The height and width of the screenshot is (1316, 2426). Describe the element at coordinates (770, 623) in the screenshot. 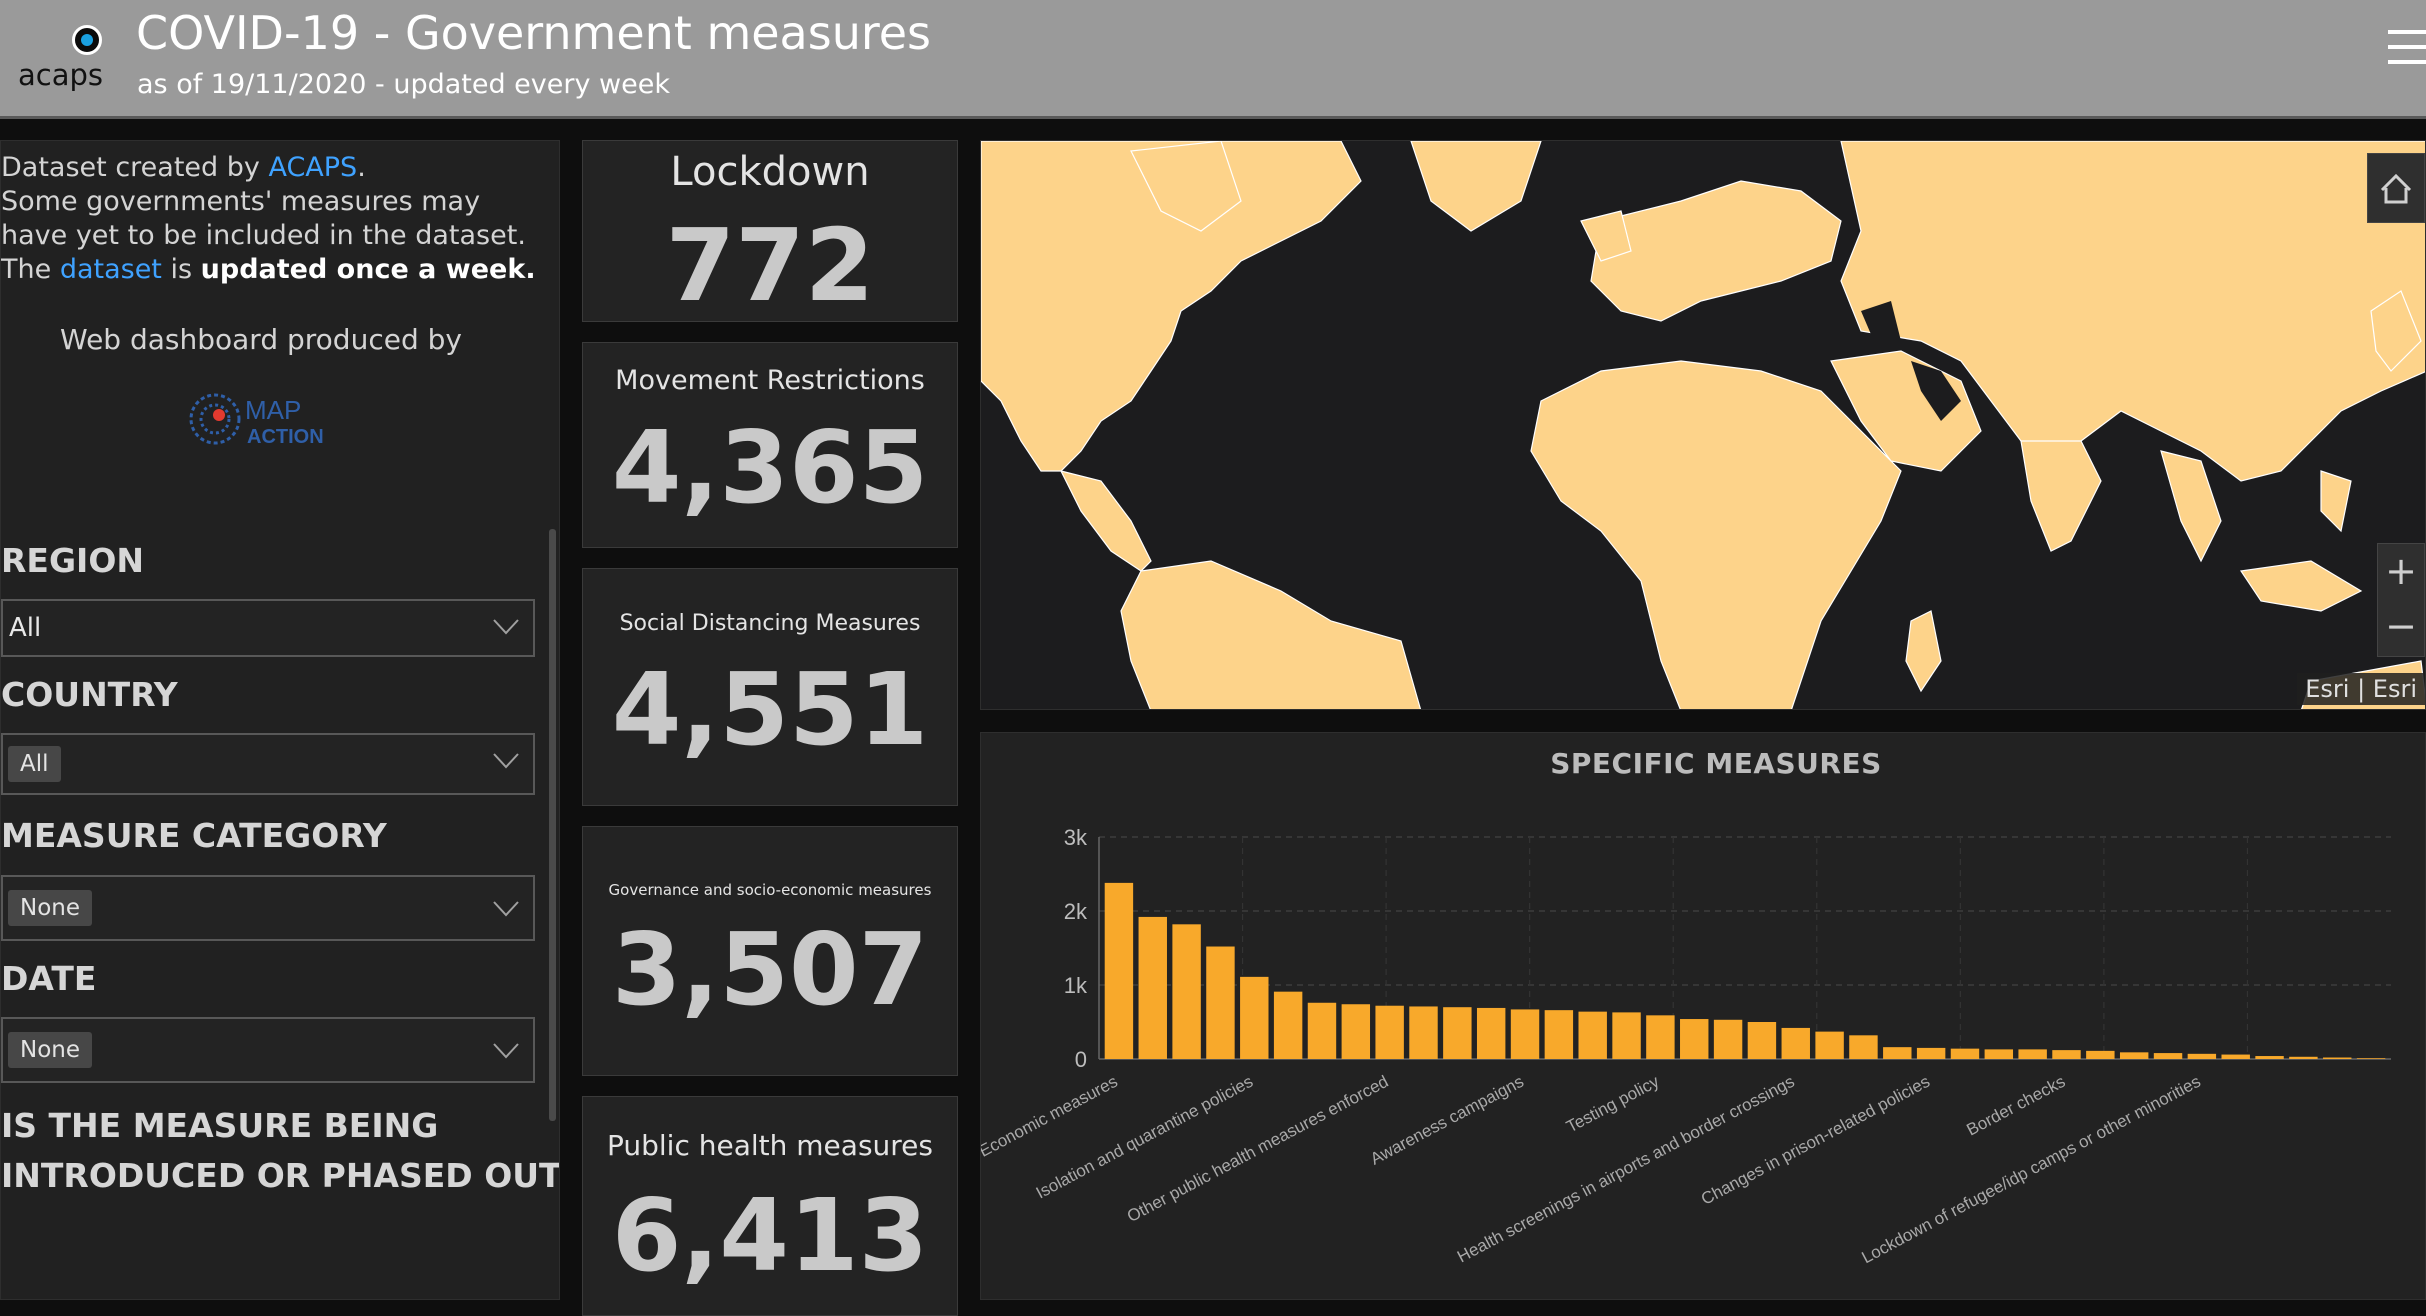

I see `tile-label: Social Distancing Measures` at that location.